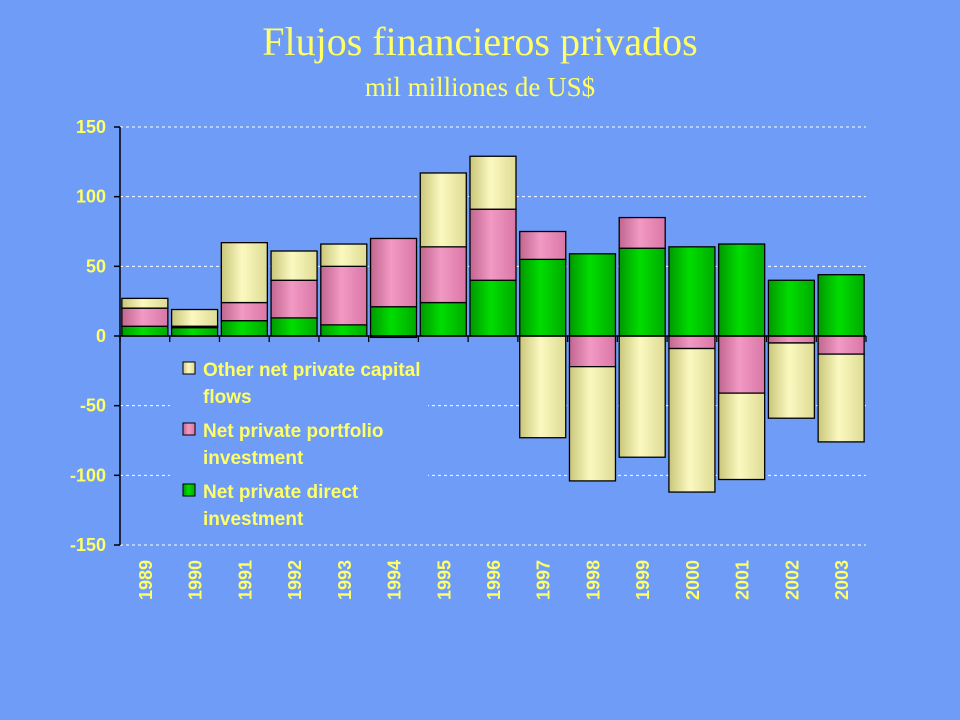 Image resolution: width=960 pixels, height=720 pixels. Describe the element at coordinates (642, 396) in the screenshot. I see `bar-other-1999` at that location.